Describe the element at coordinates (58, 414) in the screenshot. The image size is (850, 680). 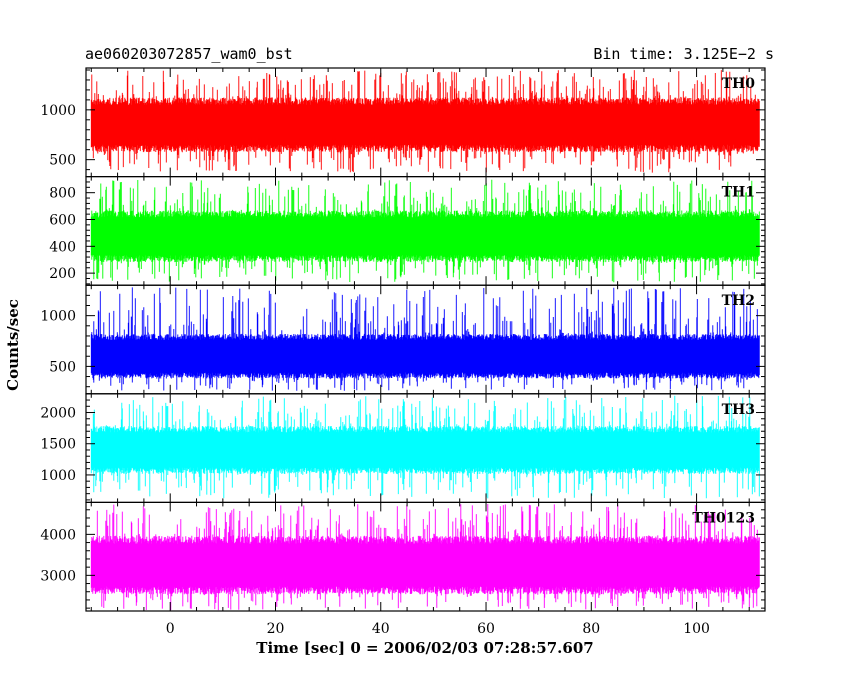
I see `y-tick-label: 2000` at that location.